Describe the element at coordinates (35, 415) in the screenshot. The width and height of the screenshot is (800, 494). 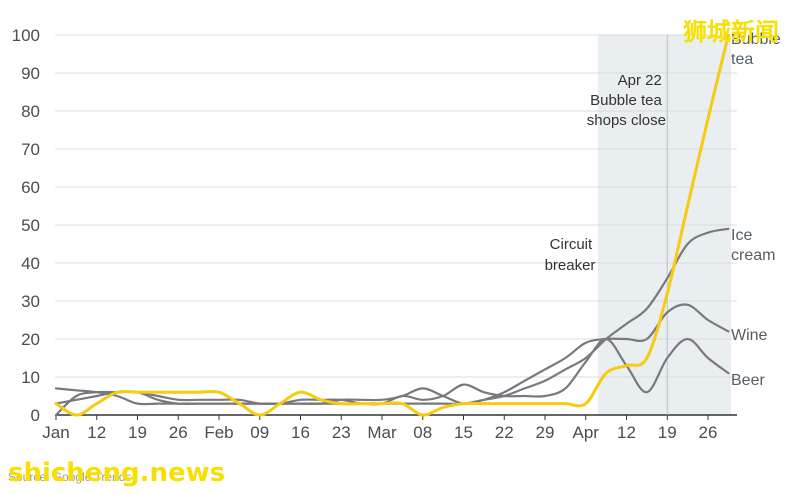
I see `y-tick-0: 0` at that location.